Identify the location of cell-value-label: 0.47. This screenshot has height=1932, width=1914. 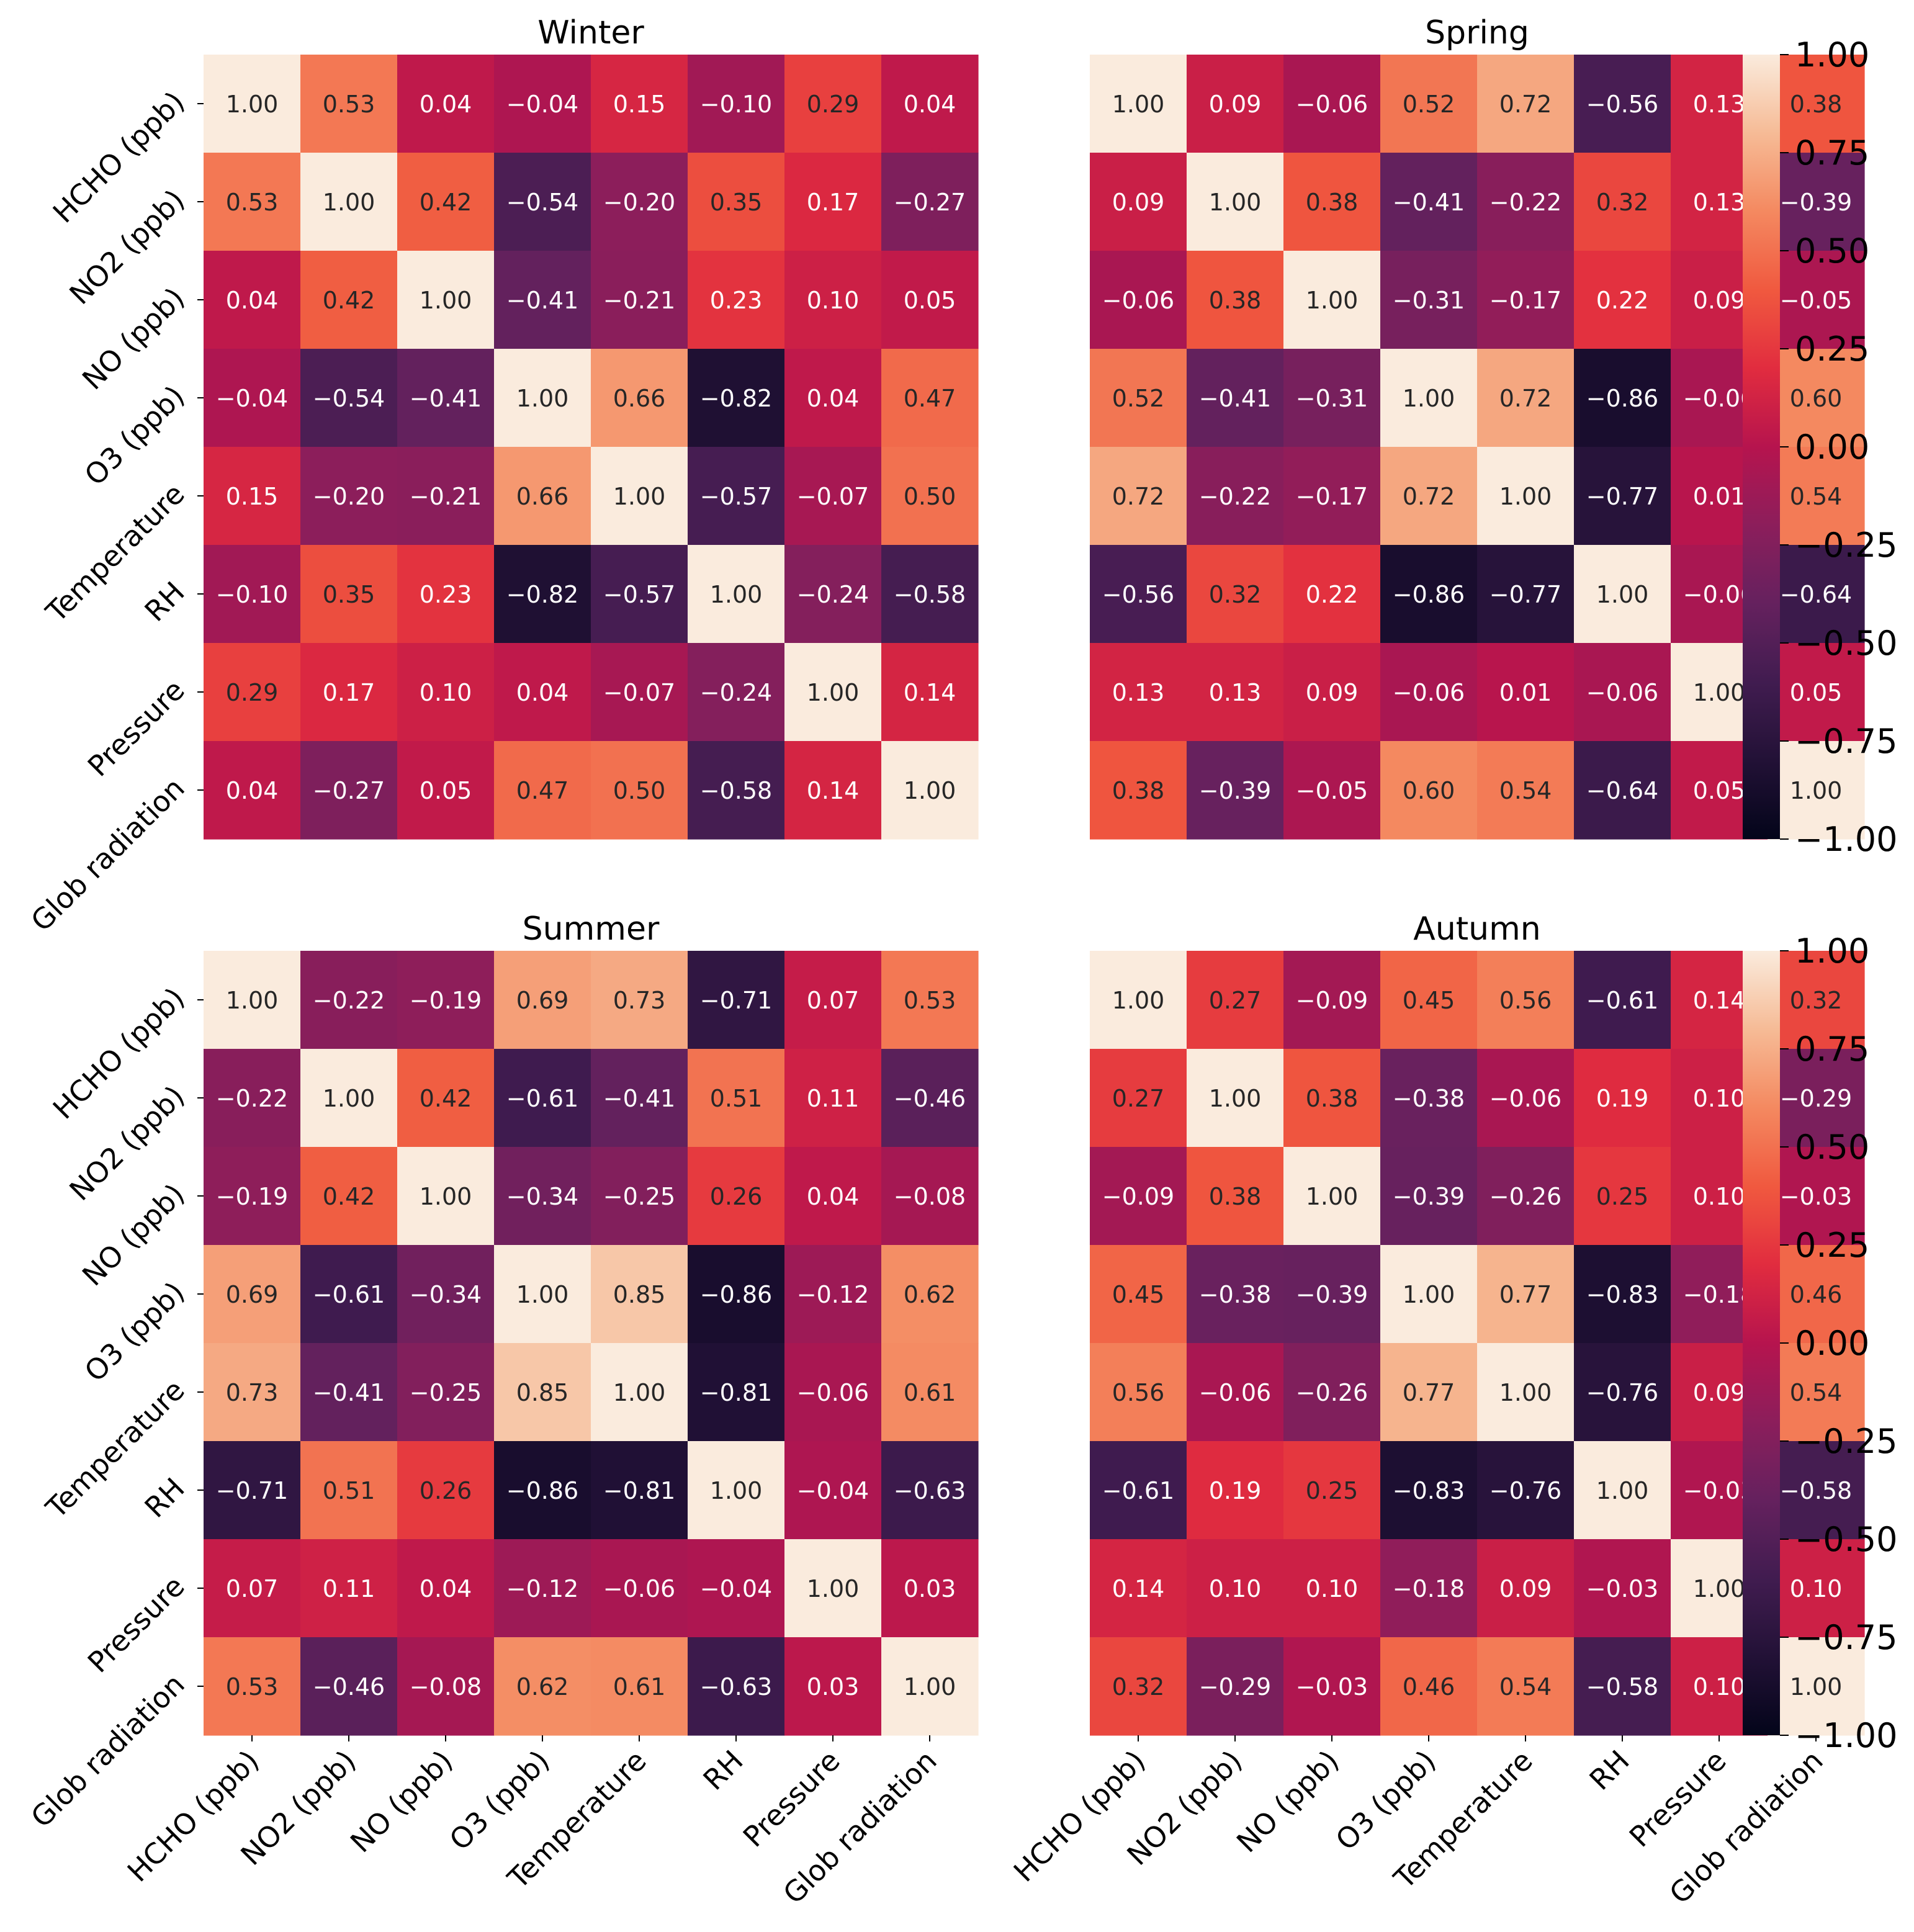
(930, 398).